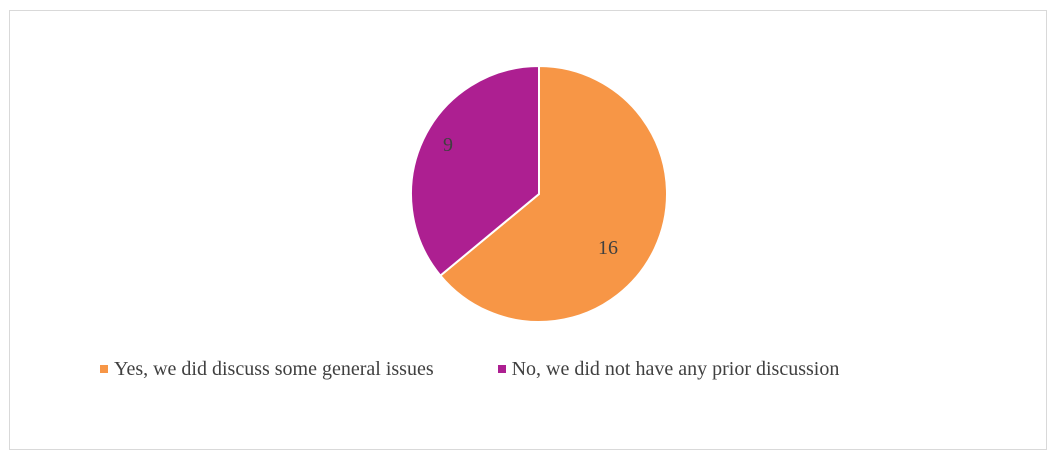 The image size is (1057, 450). Describe the element at coordinates (274, 368) in the screenshot. I see `legend-label-yes: Yes, we did discuss some general issues` at that location.